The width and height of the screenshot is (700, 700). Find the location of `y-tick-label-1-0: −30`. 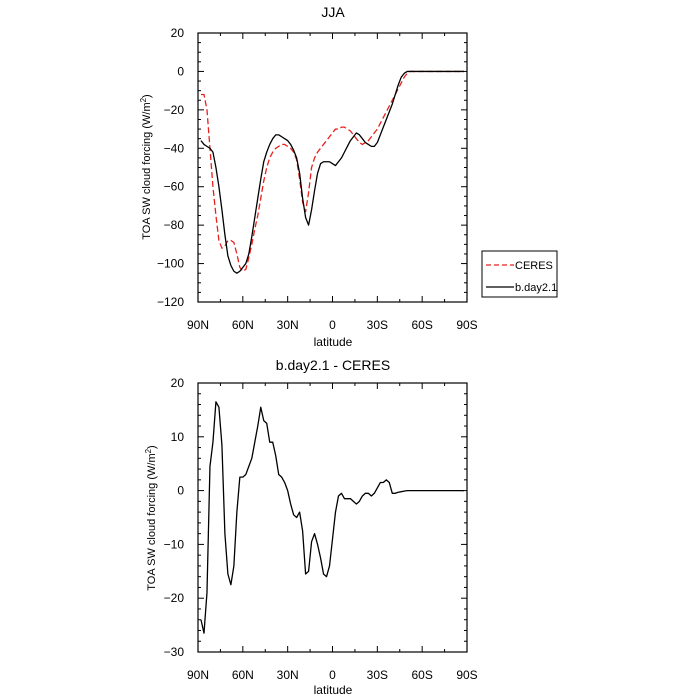

y-tick-label-1-0: −30 is located at coordinates (174, 652).